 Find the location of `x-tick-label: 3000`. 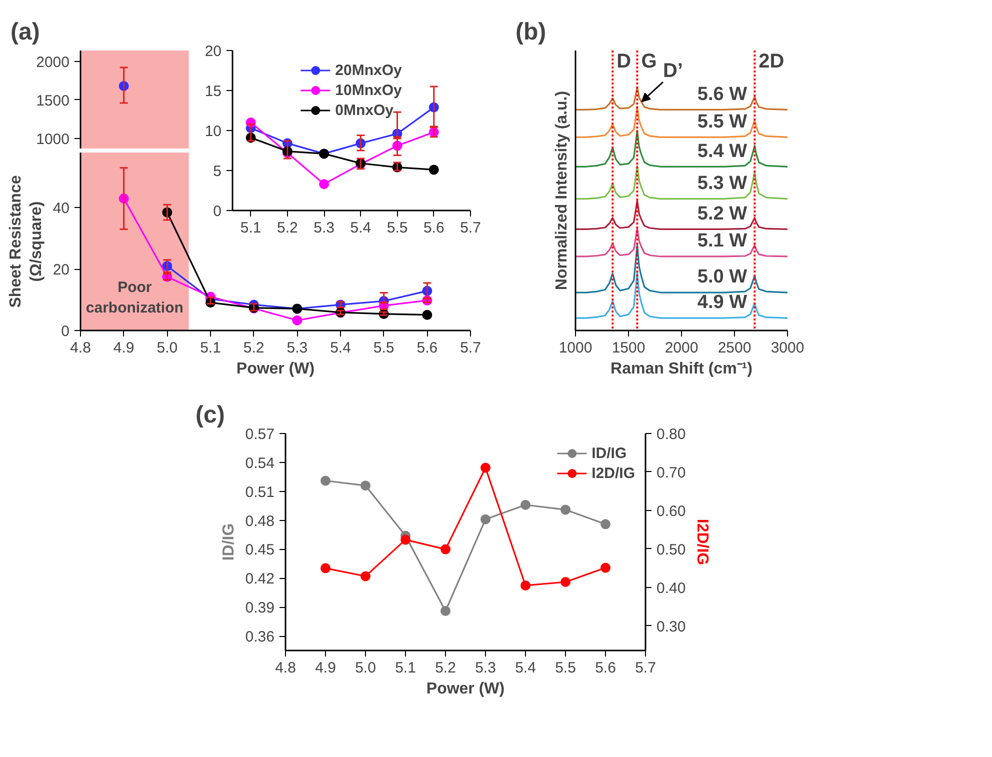

x-tick-label: 3000 is located at coordinates (787, 348).